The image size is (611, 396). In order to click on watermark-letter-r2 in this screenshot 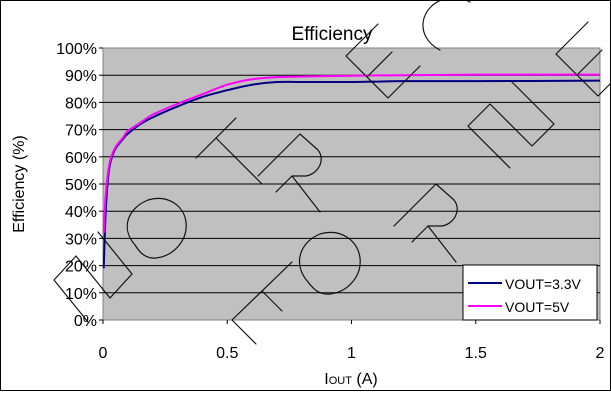, I will do `click(425, 223)`.